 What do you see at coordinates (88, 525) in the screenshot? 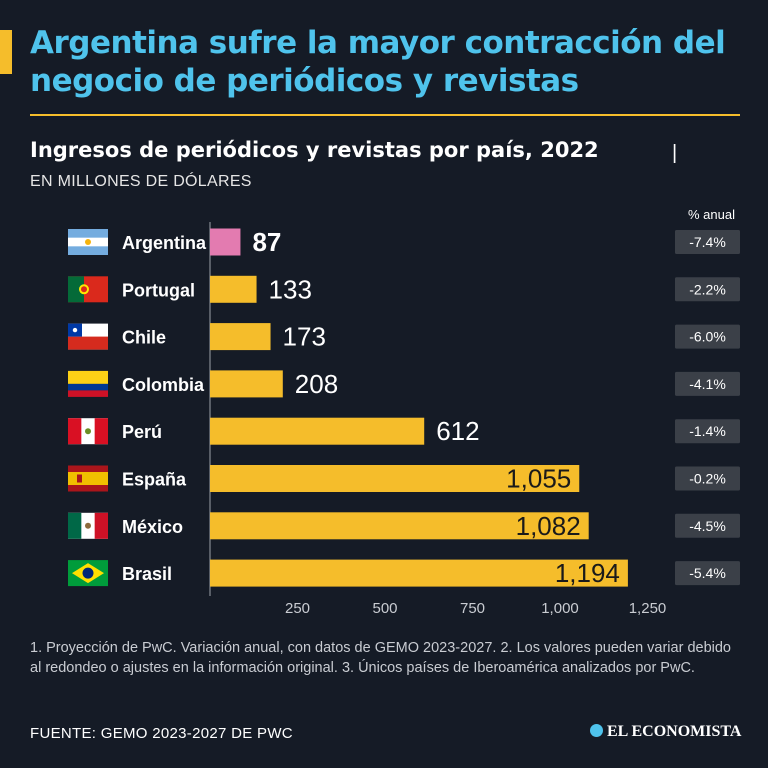
I see `flag-mexico-icon` at bounding box center [88, 525].